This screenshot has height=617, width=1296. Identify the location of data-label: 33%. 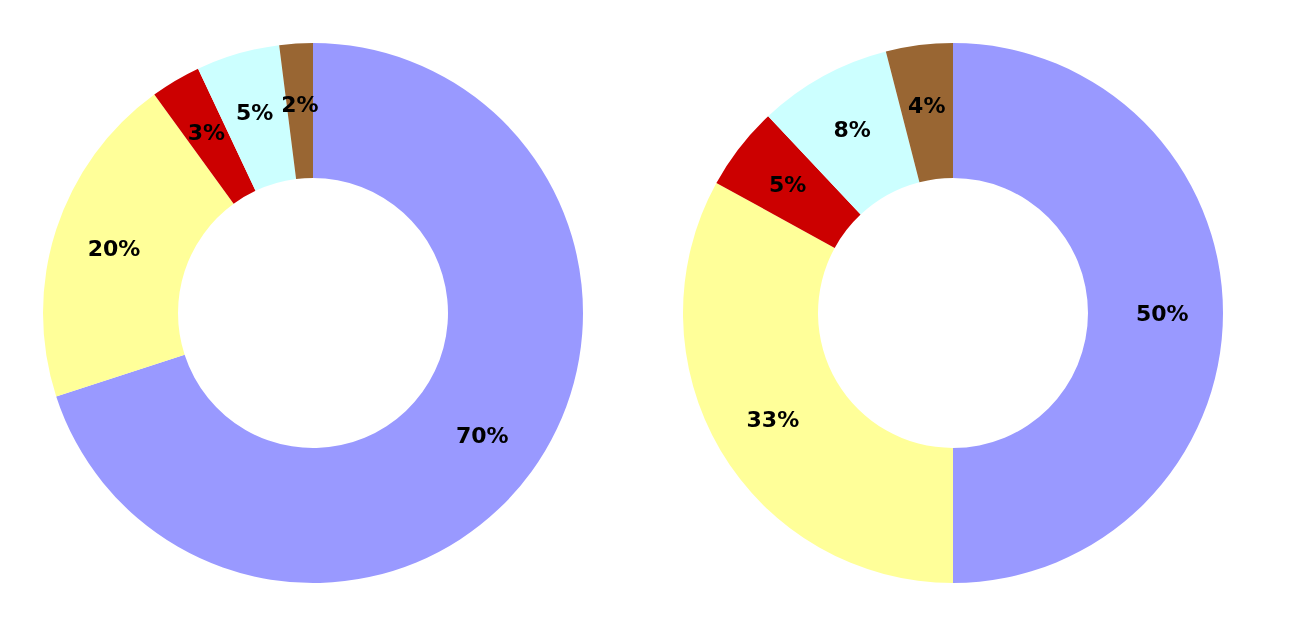
(773, 420).